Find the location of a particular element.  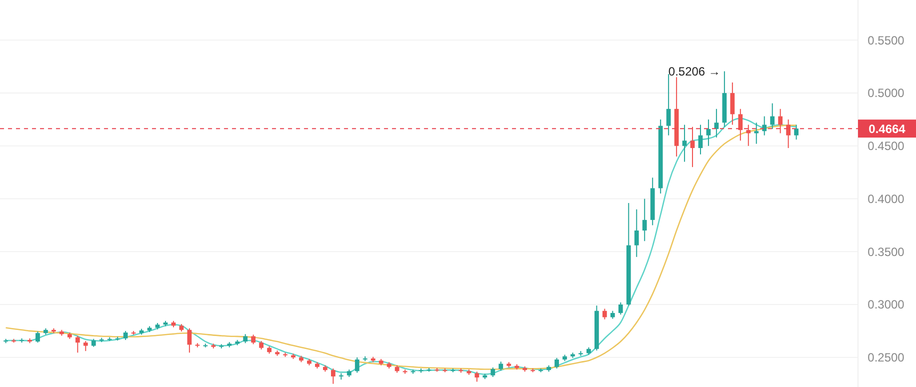

y-tick-label: 0.4500 is located at coordinates (886, 146).